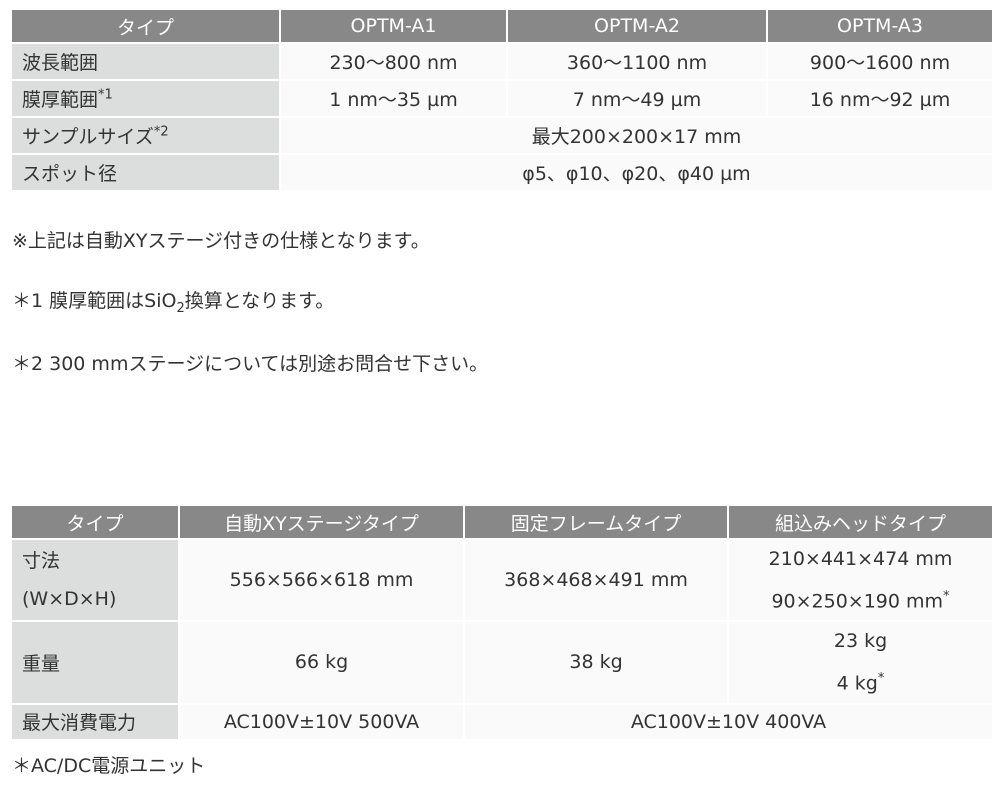 This screenshot has height=788, width=1000. What do you see at coordinates (221, 241) in the screenshot?
I see `note-stage: ※上記は自動XYステージ付きの仕様となります。` at bounding box center [221, 241].